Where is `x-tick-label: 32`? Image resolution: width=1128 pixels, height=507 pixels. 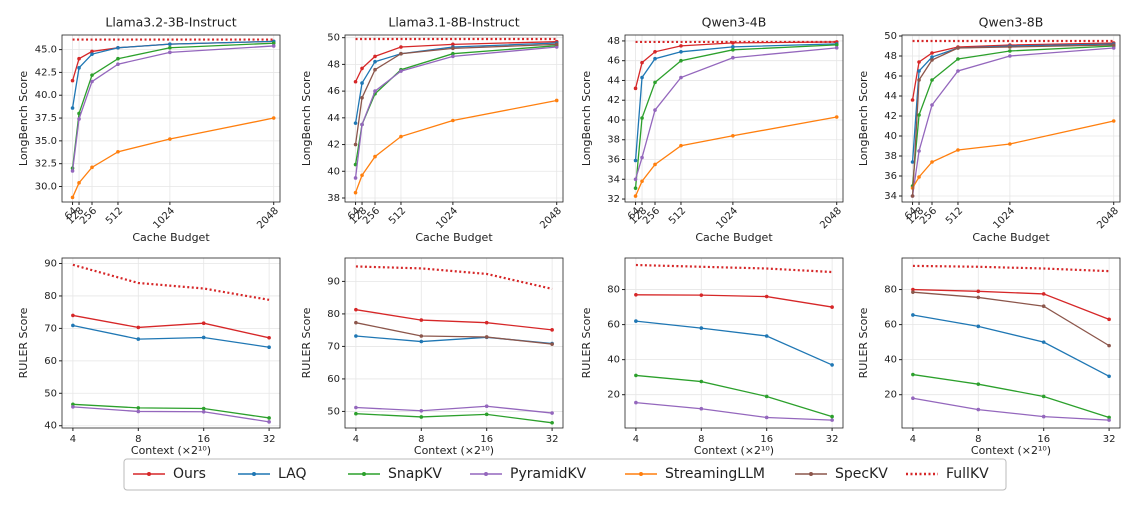
x-tick-label: 32 is located at coordinates (832, 439).